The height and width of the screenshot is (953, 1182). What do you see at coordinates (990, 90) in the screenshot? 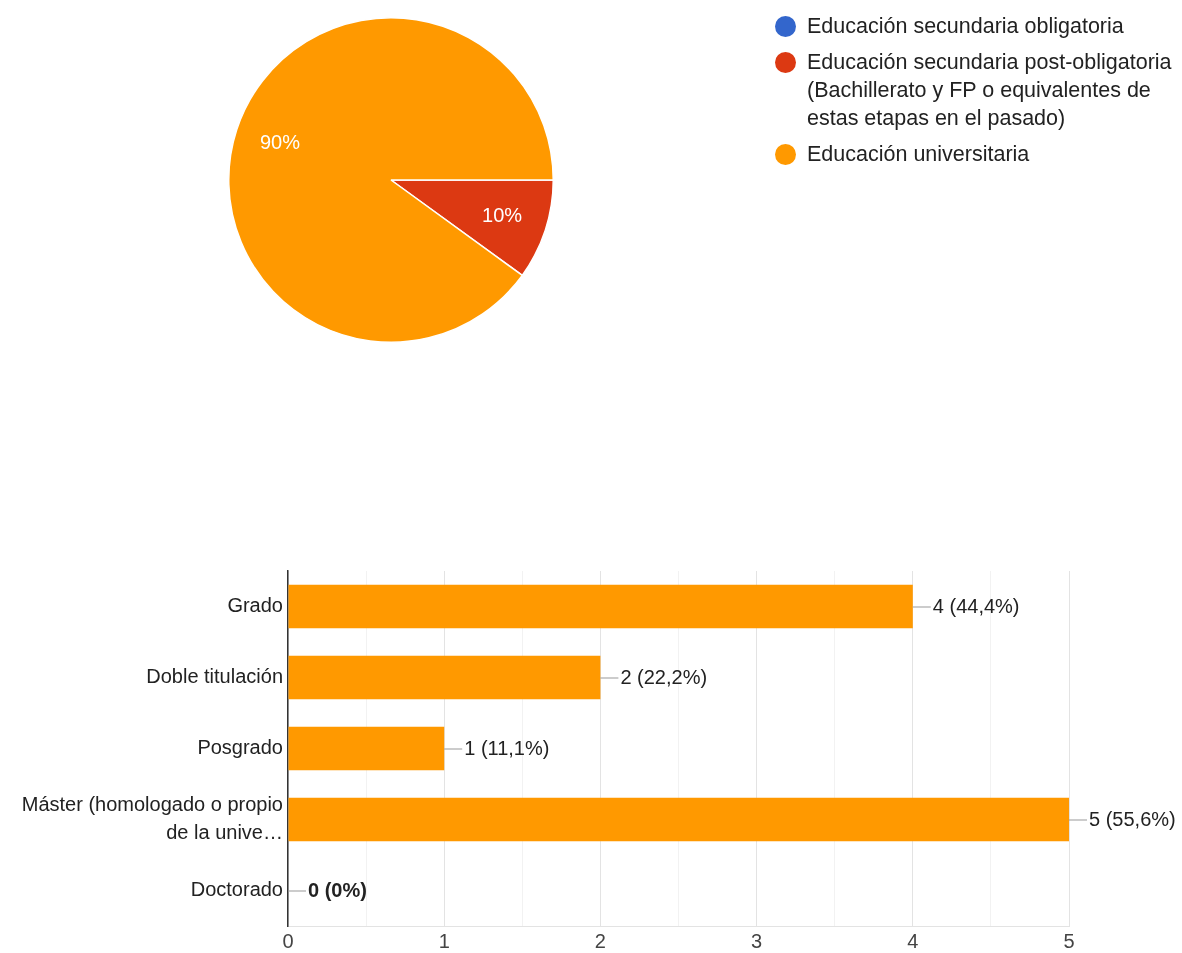
I see `legend-label: Educación secundaria post-obligatoria (Bachillerato y FP o equivalentes de estas etapas en el pasado)` at bounding box center [990, 90].